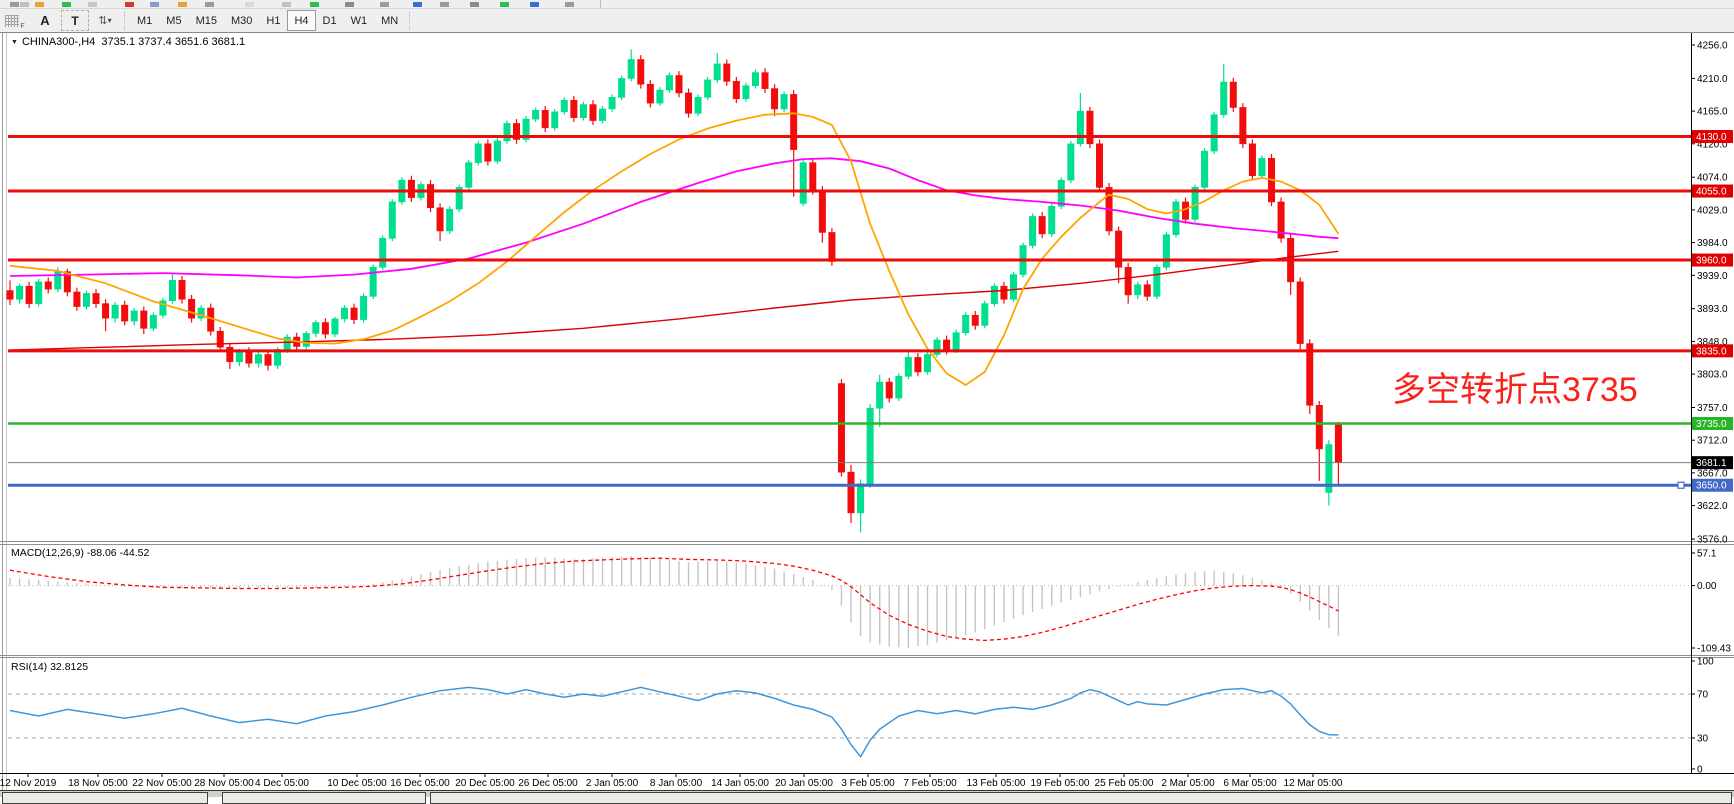 Image resolution: width=1734 pixels, height=804 pixels. I want to click on time-tick-label: 20 Jan 05:00, so click(804, 783).